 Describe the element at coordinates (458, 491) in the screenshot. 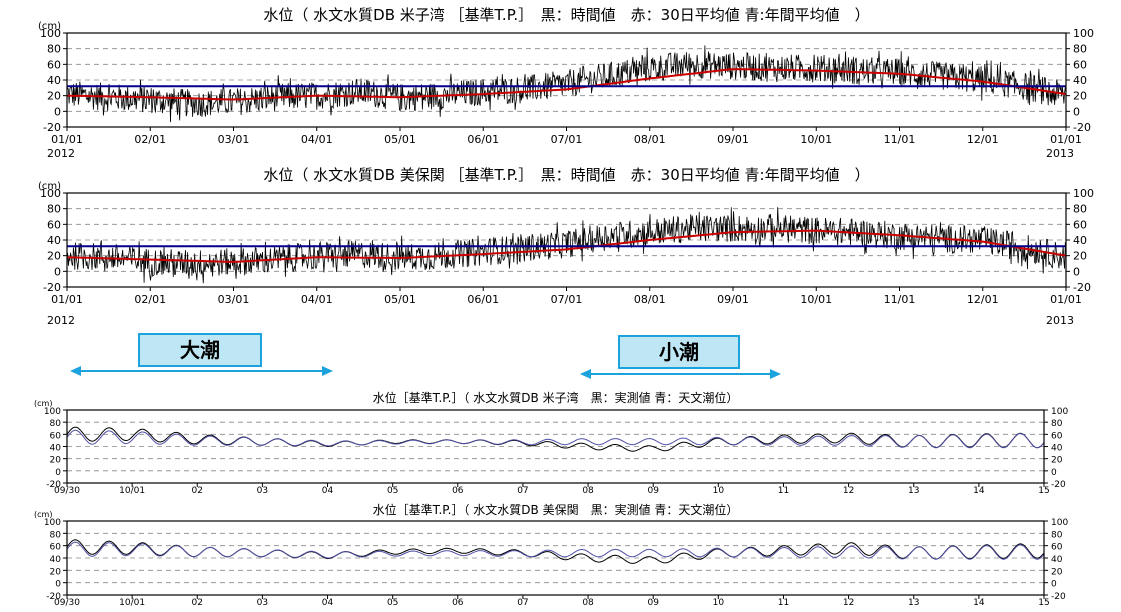

I see `x-tick-label: 06` at that location.